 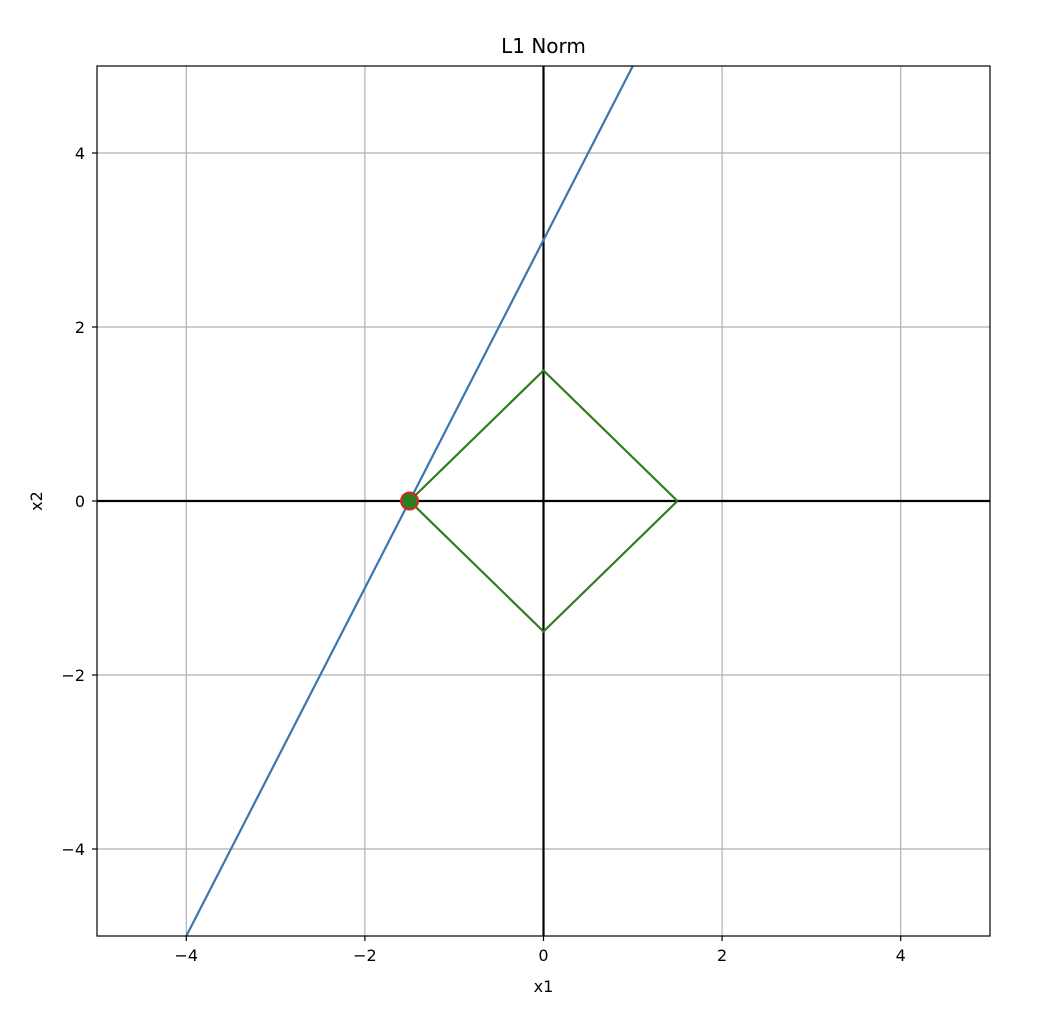 What do you see at coordinates (543, 46) in the screenshot?
I see `chart-title: L1 Norm` at bounding box center [543, 46].